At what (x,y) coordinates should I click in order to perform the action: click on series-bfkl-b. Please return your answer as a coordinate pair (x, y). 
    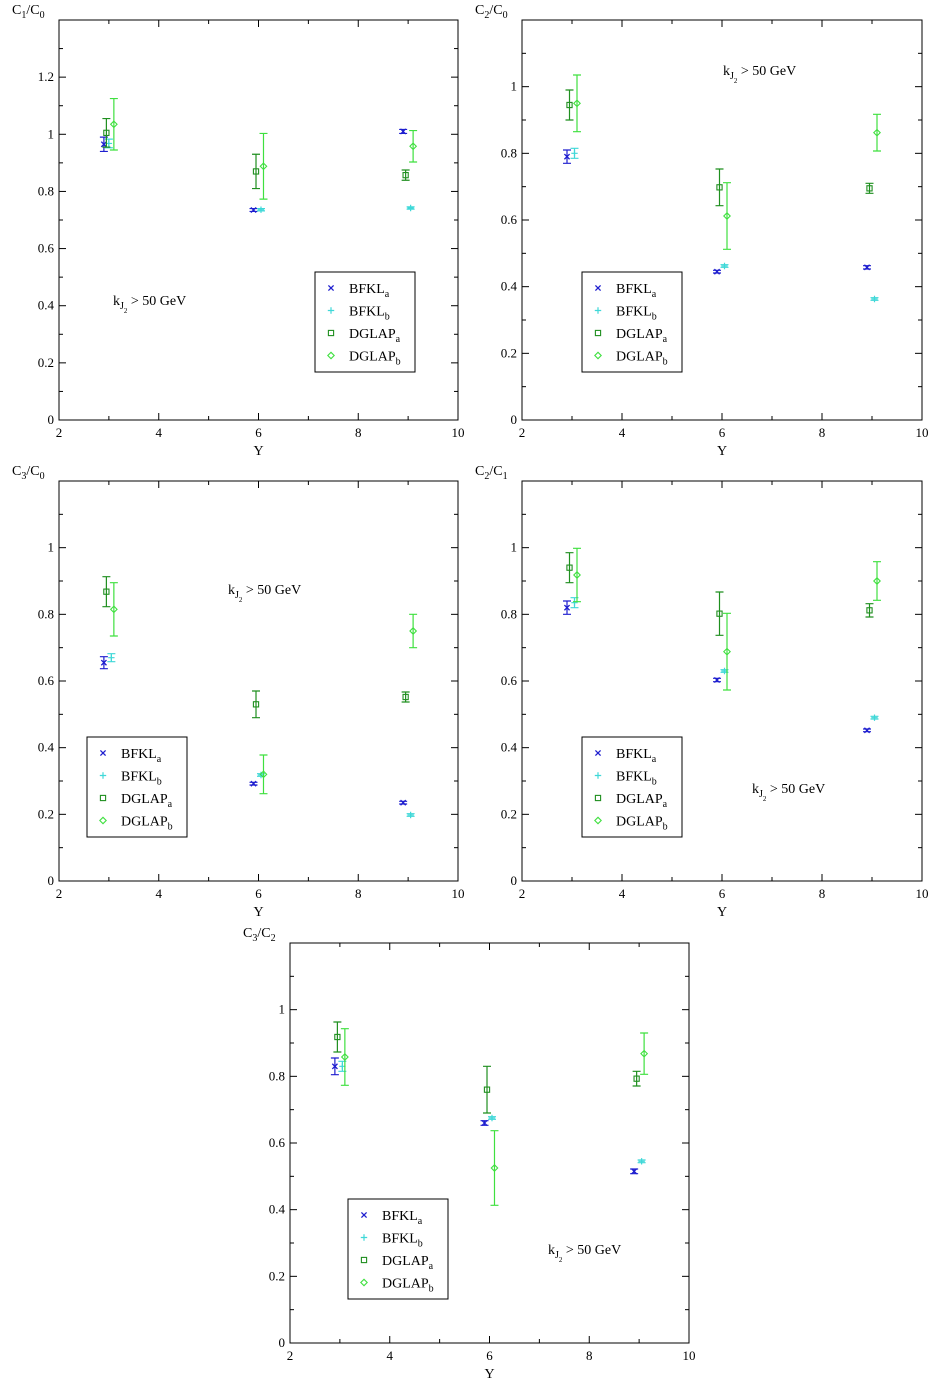
    Looking at the image, I should click on (492, 1112).